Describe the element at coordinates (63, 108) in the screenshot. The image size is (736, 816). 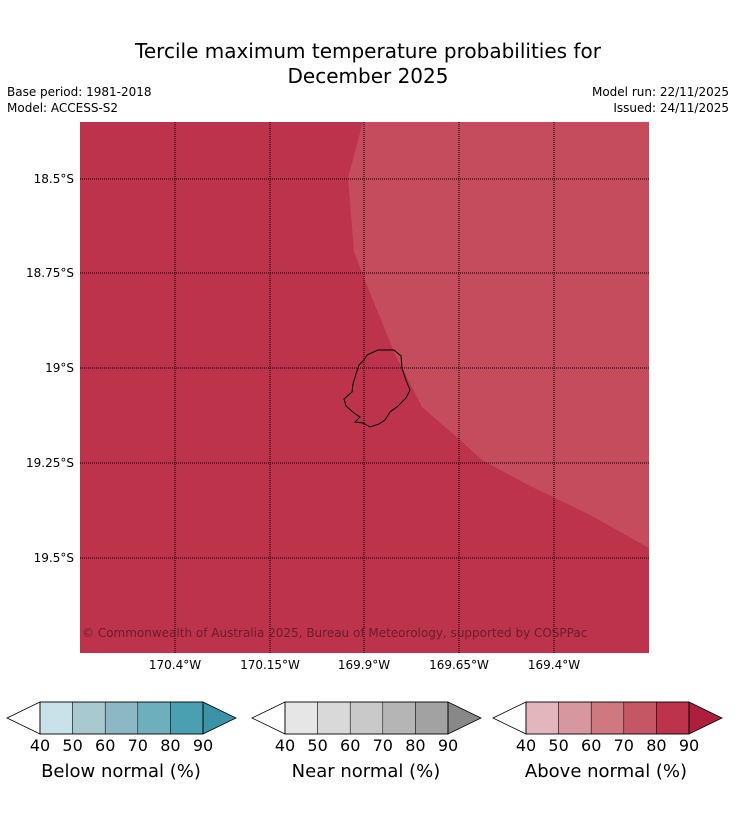
I see `model-name: Model: ACCESS-S2` at that location.